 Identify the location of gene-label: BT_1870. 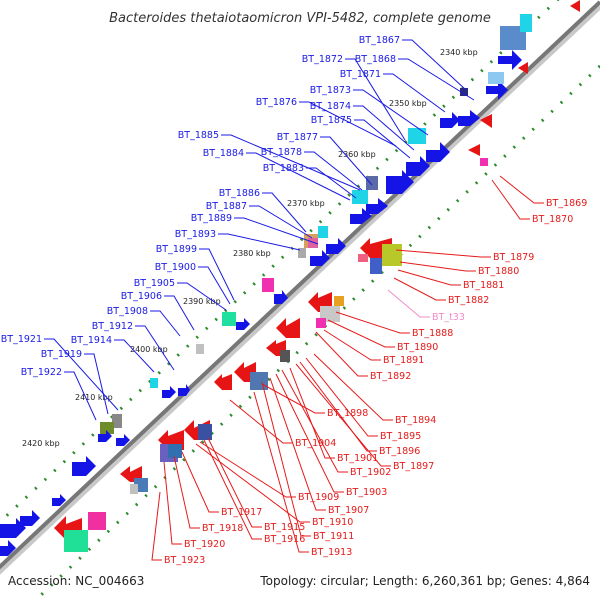
(552, 219).